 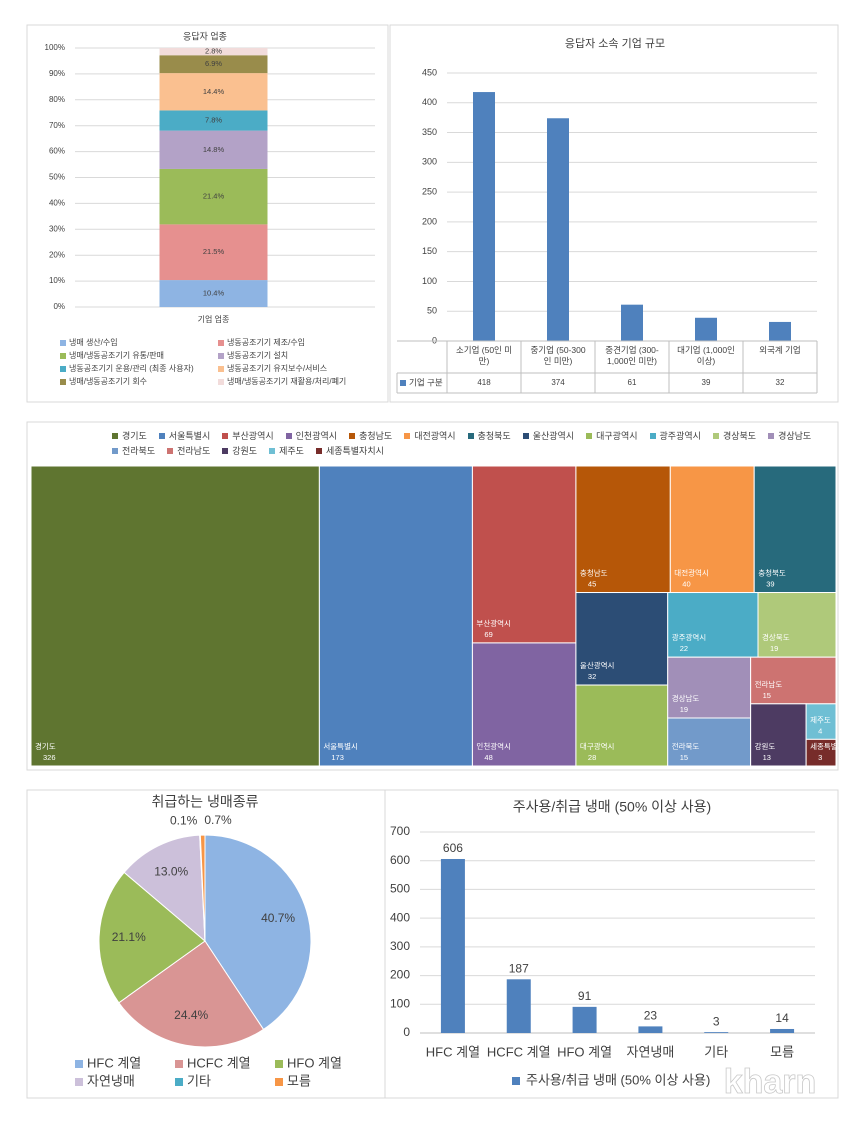 I want to click on x-tick-cell: 대기업 (1,000인 이상), so click(x=706, y=355).